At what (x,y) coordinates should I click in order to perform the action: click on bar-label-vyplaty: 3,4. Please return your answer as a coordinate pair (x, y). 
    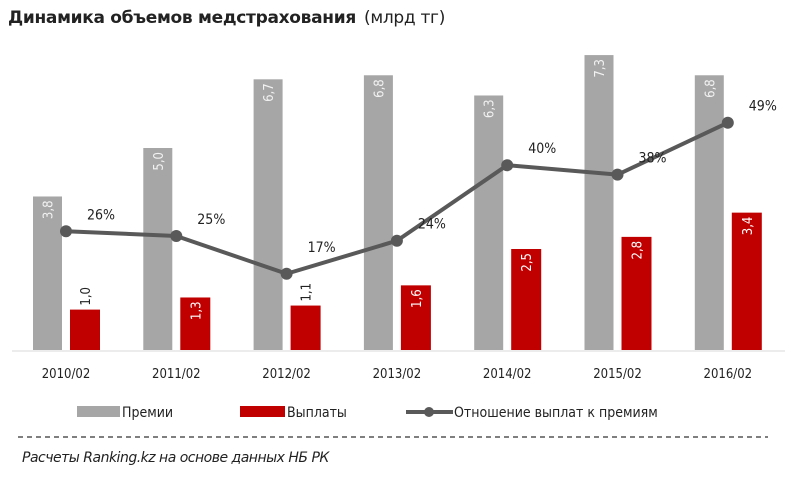
    Looking at the image, I should click on (748, 226).